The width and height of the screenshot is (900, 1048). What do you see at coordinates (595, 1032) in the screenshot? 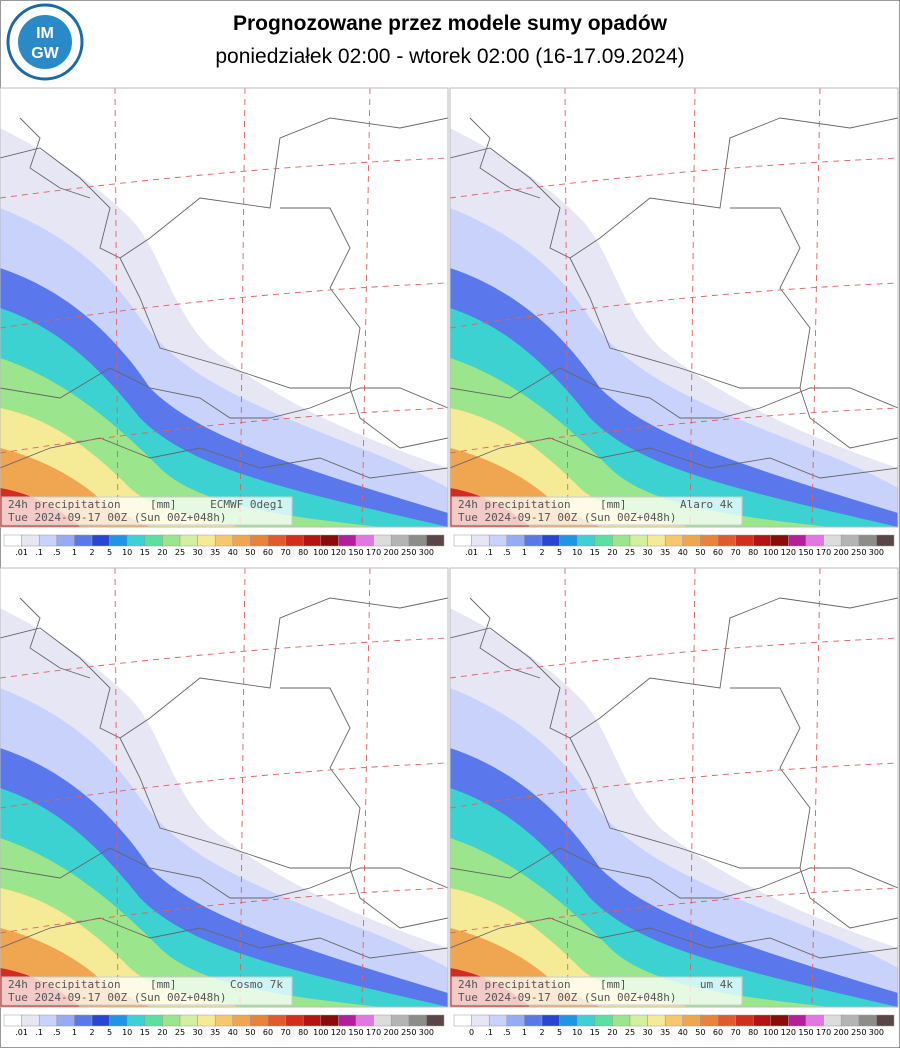
I see `colorbar-label: 15` at bounding box center [595, 1032].